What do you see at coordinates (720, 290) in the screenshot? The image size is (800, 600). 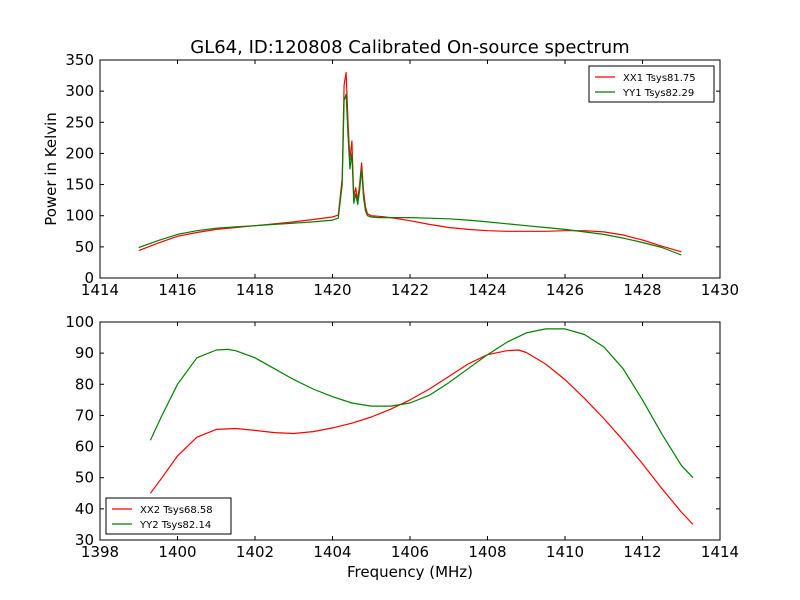 I see `x-tick-label: 1430` at bounding box center [720, 290].